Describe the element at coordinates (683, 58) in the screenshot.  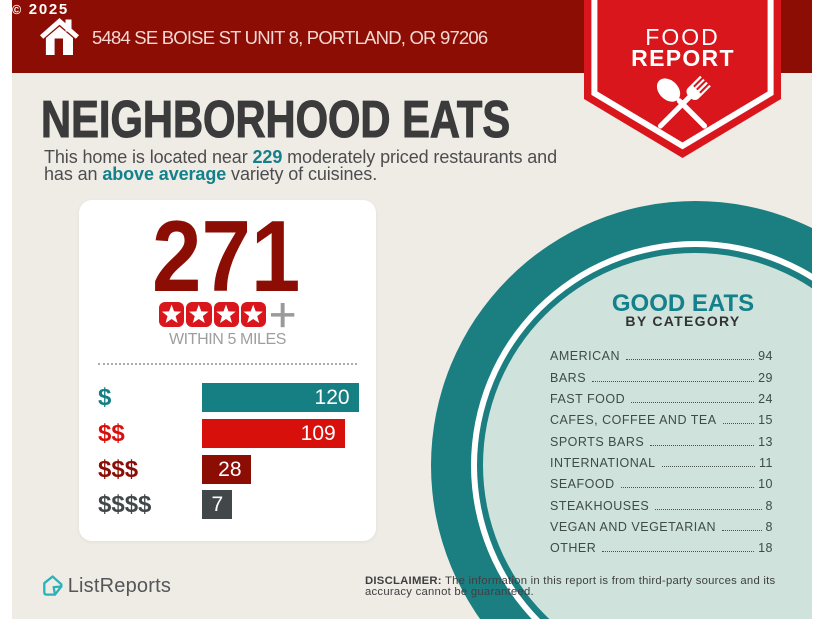
I see `svg-text: REPORT` at that location.